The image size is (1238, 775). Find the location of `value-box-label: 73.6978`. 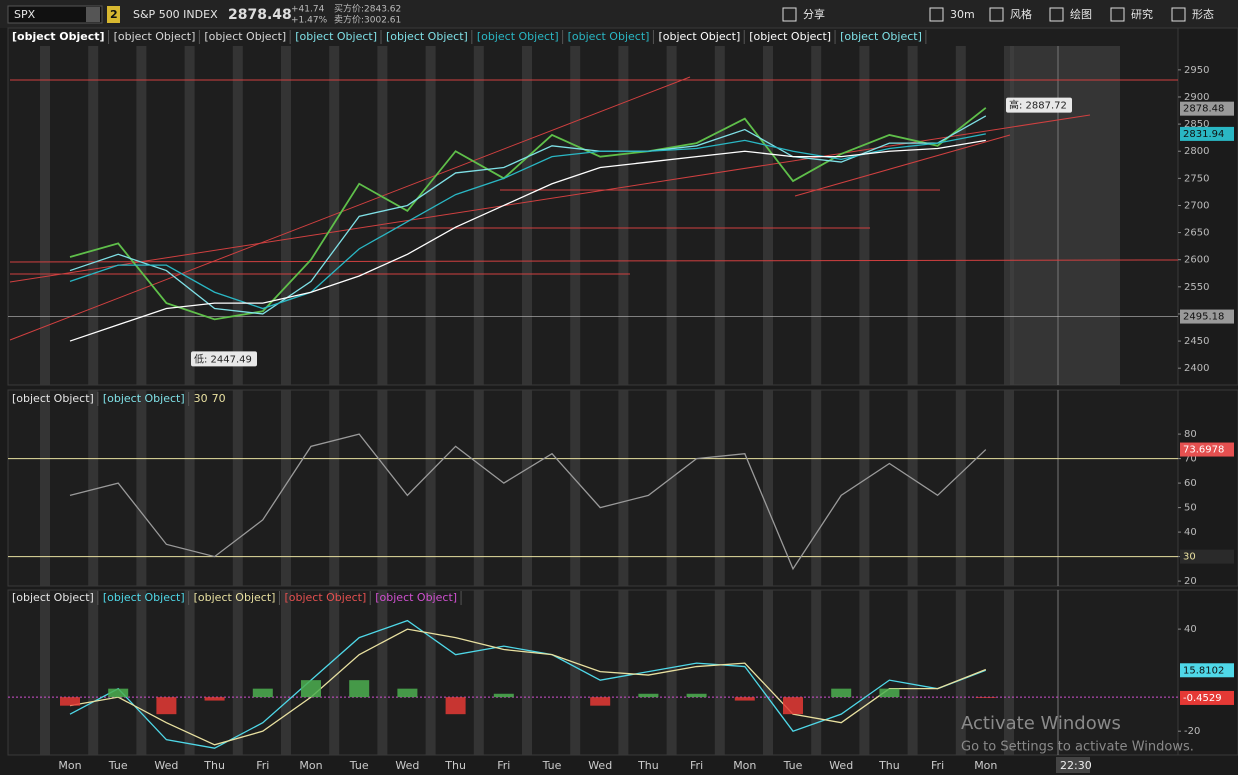

value-box-label: 73.6978 is located at coordinates (1203, 450).